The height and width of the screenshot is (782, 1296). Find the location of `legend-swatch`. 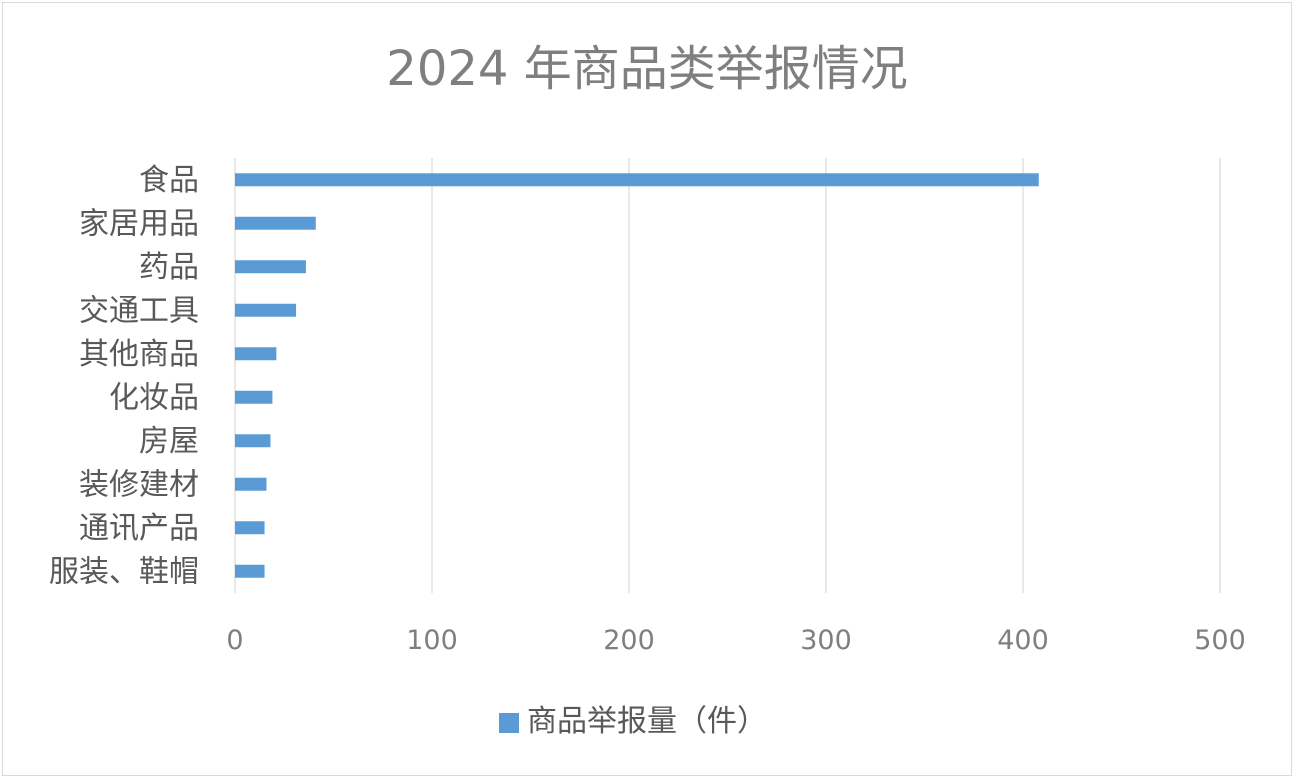

legend-swatch is located at coordinates (509, 723).